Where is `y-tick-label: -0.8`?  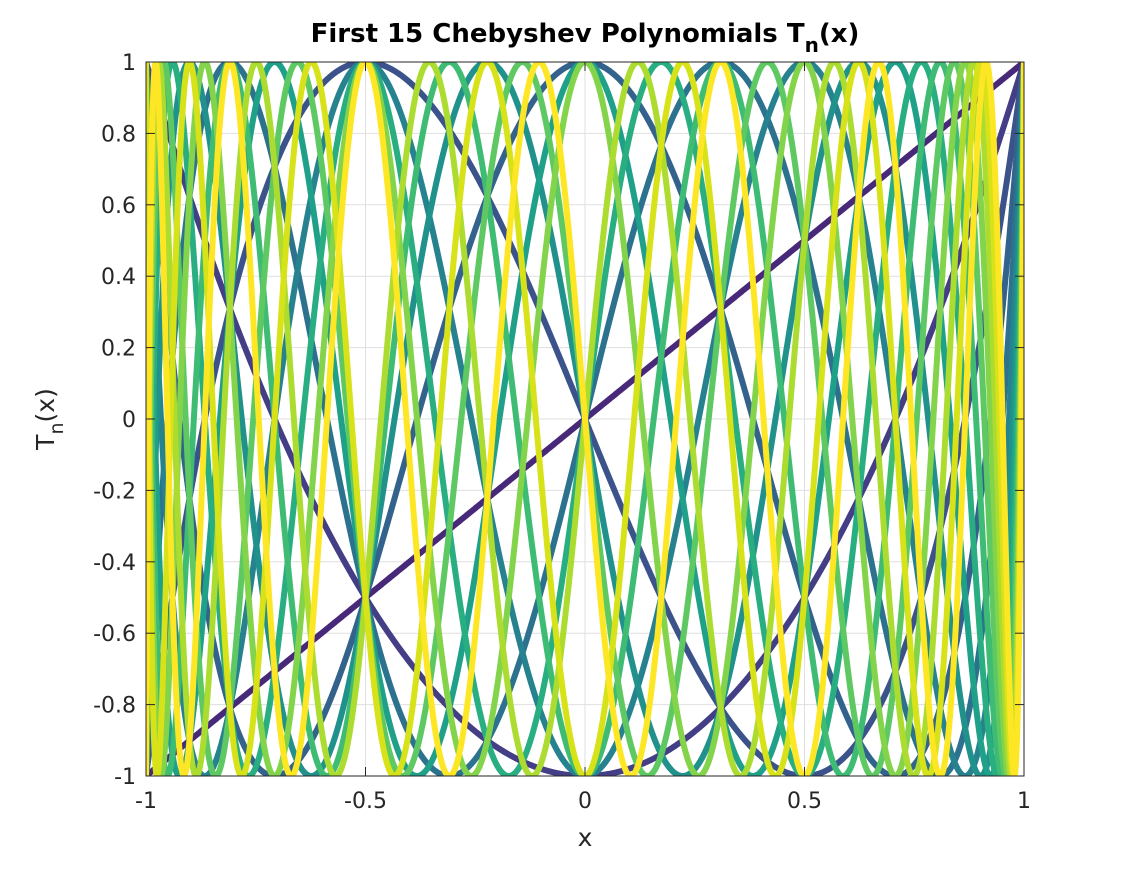 y-tick-label: -0.8 is located at coordinates (114, 706).